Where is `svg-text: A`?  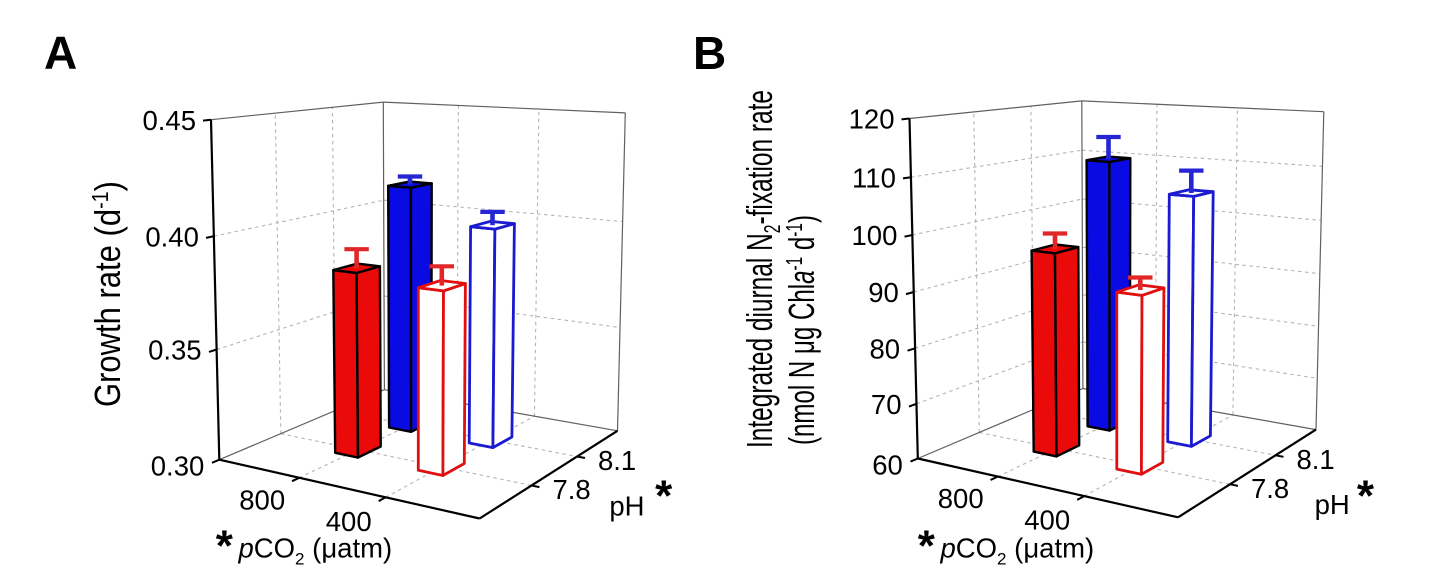
svg-text: A is located at coordinates (60, 53).